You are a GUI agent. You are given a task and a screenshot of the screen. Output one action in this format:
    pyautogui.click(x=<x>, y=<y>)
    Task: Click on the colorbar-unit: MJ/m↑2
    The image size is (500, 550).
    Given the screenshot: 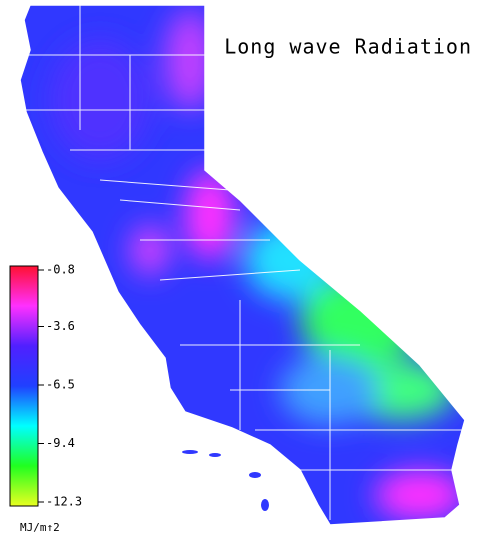 What is the action you would take?
    pyautogui.click(x=40, y=527)
    